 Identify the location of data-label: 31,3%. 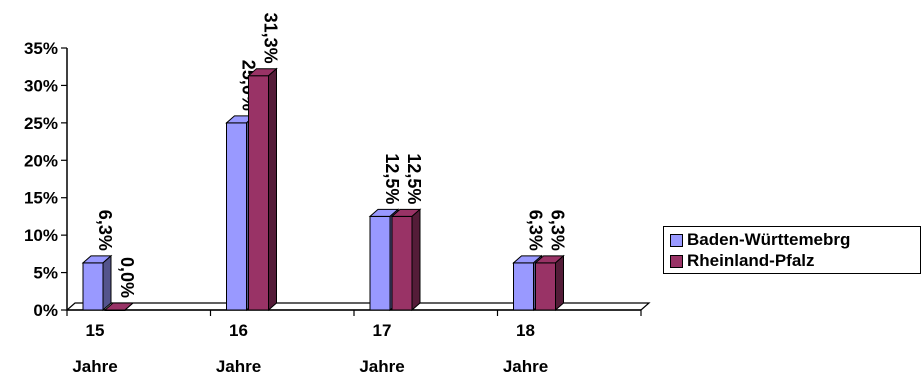
(271, 38).